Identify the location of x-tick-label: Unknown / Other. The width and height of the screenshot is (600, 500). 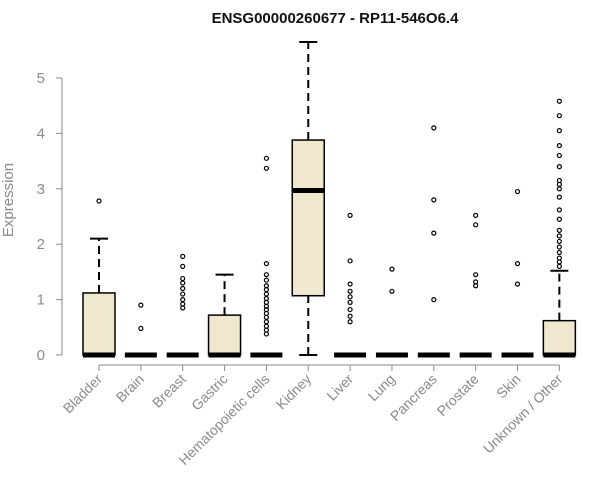
(523, 414).